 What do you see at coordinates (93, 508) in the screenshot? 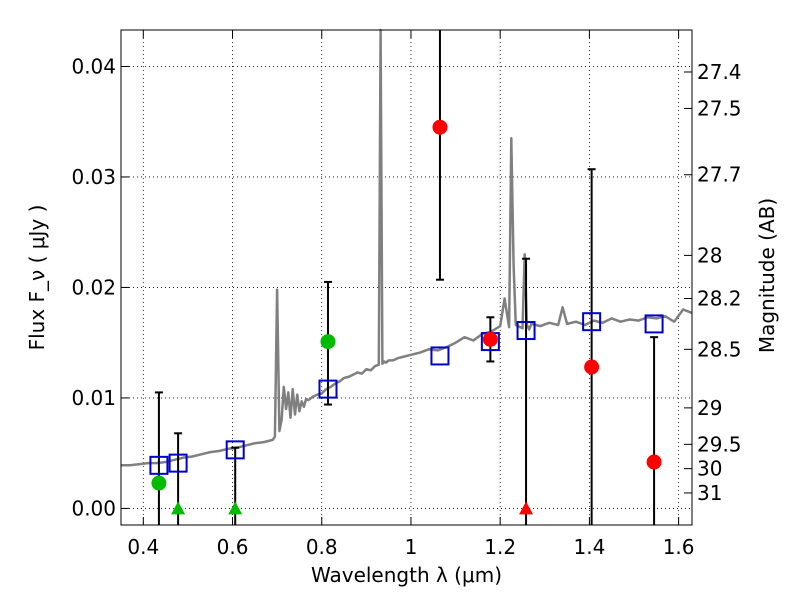
I see `y-tick-label: 0.00` at bounding box center [93, 508].